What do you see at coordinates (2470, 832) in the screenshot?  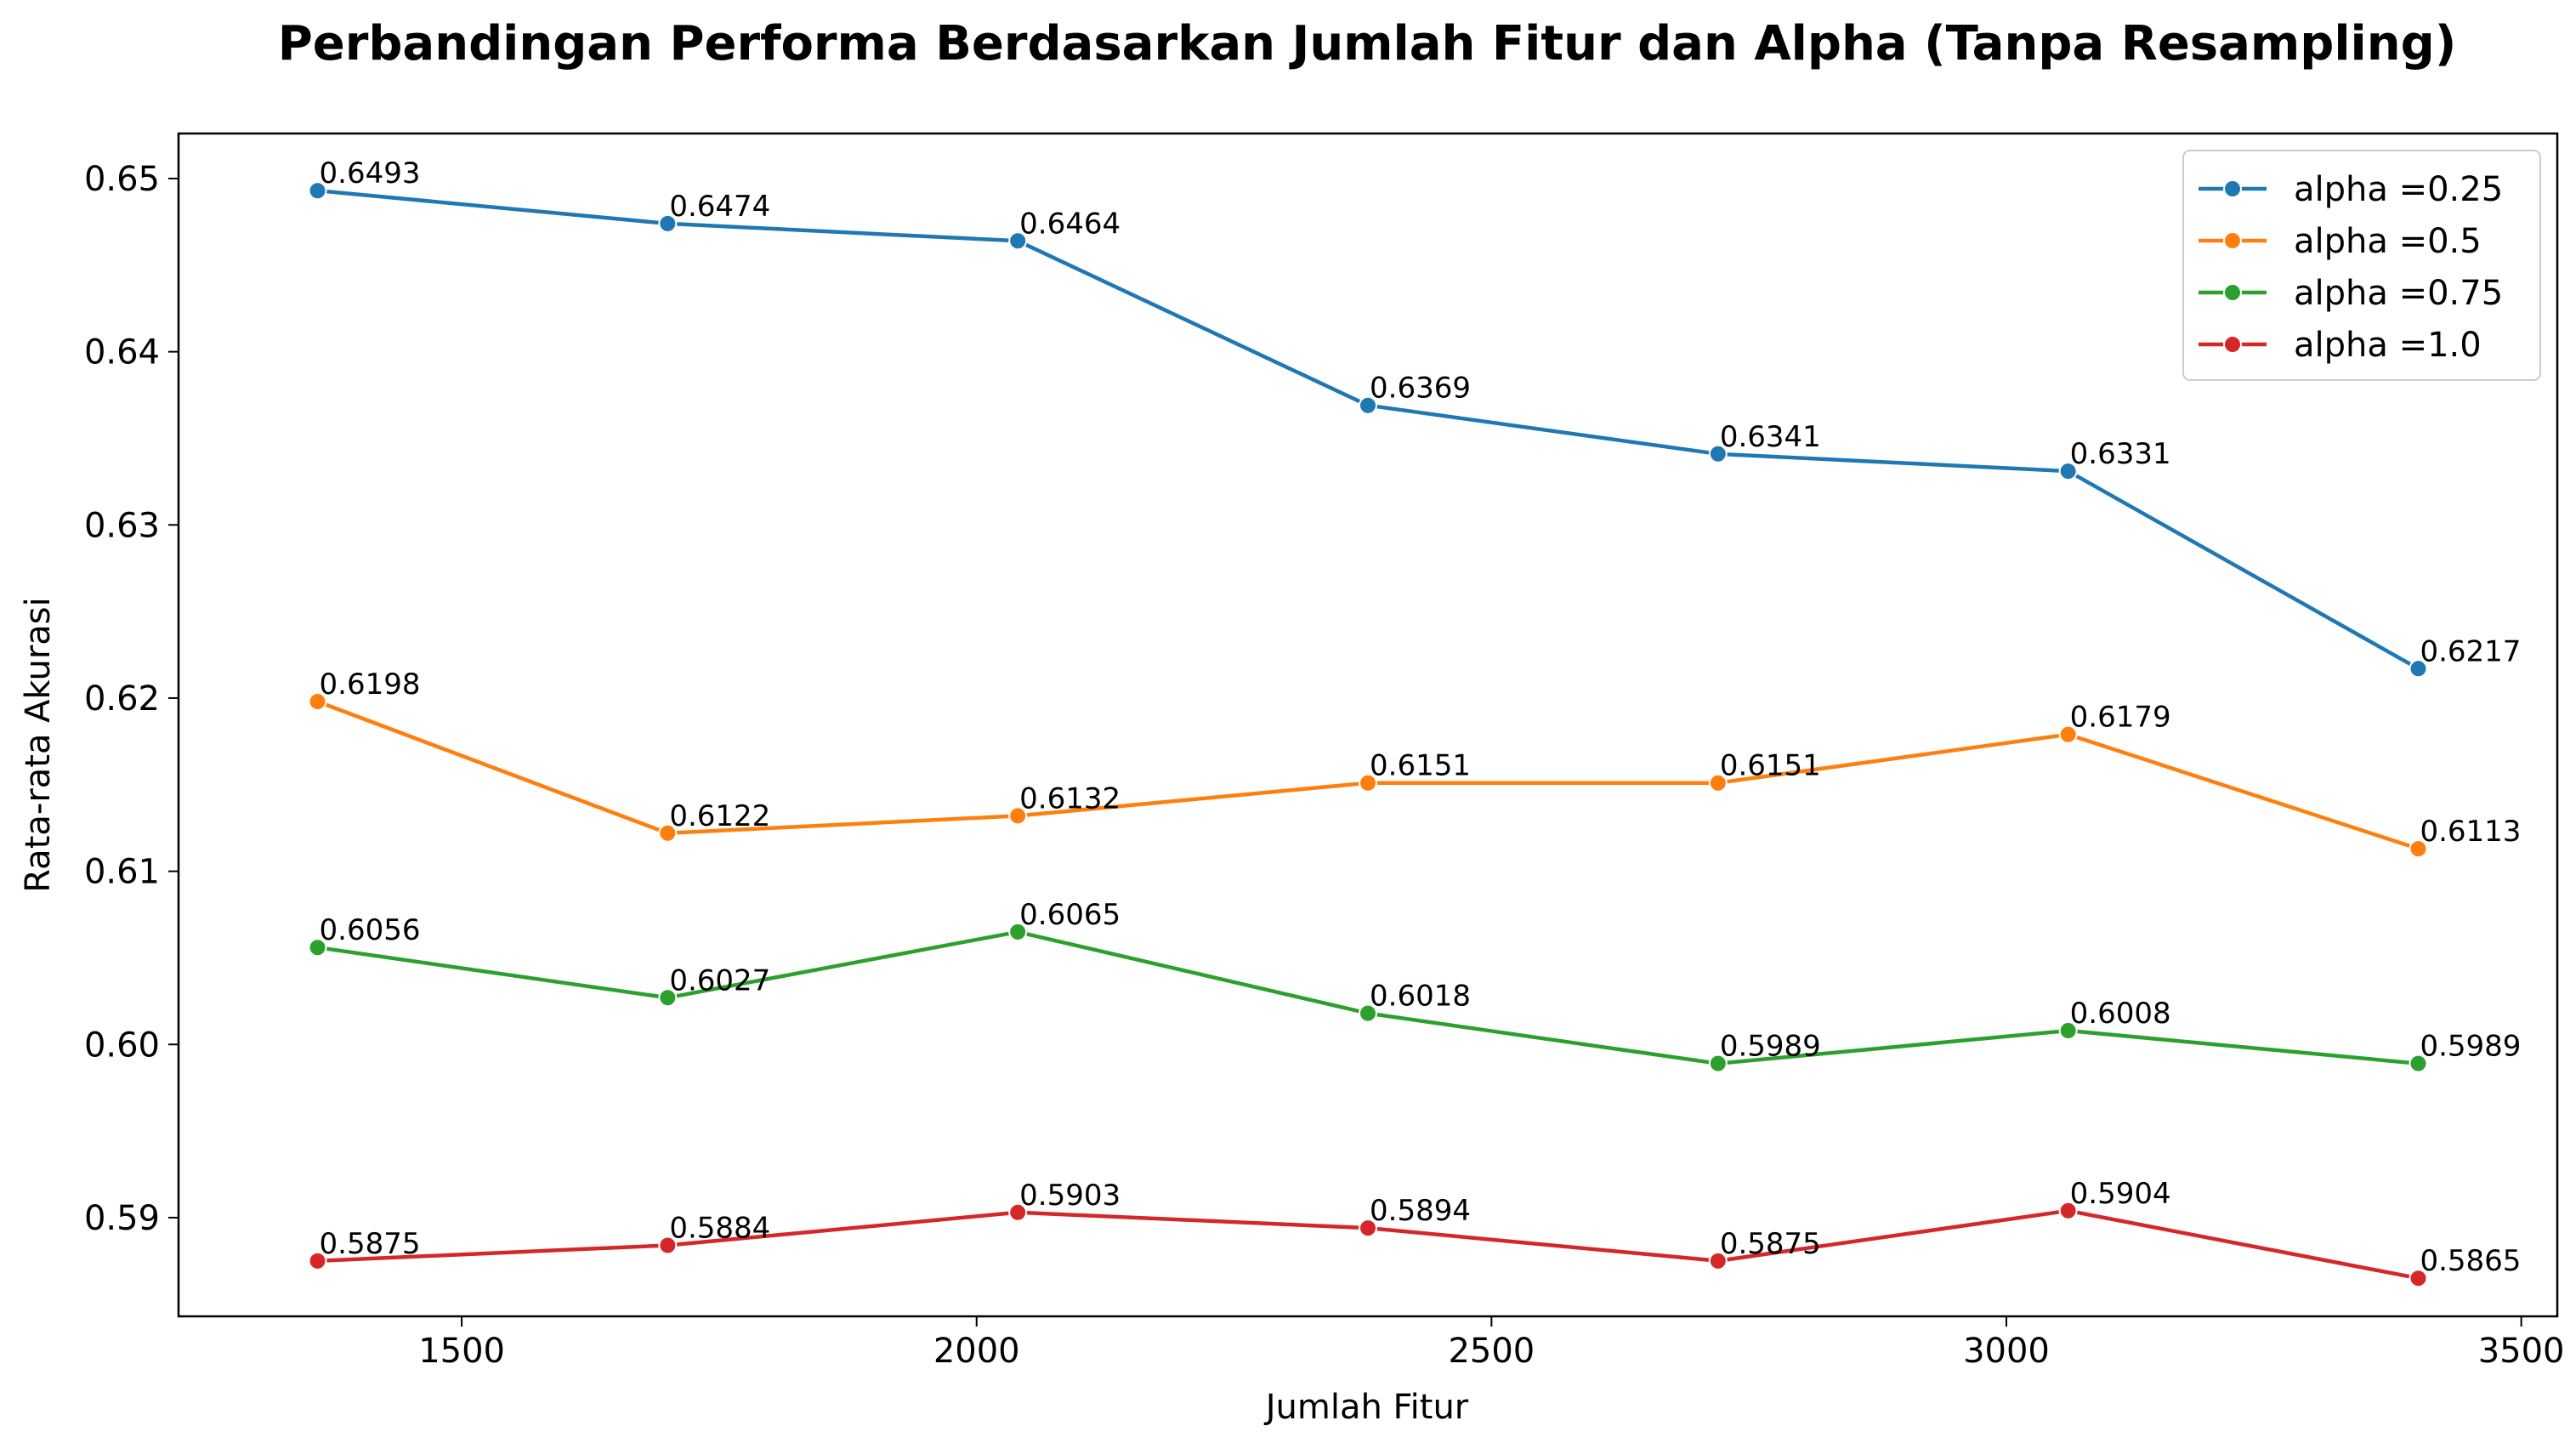 I see `data-label: 0.6113` at bounding box center [2470, 832].